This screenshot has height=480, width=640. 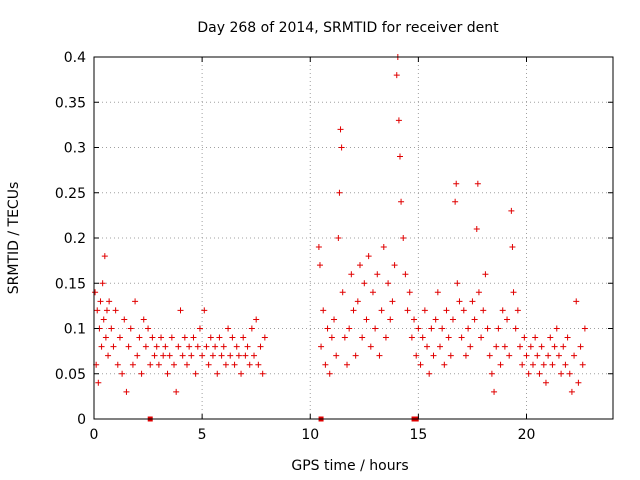 I want to click on x-tick-label: 10, so click(x=310, y=435).